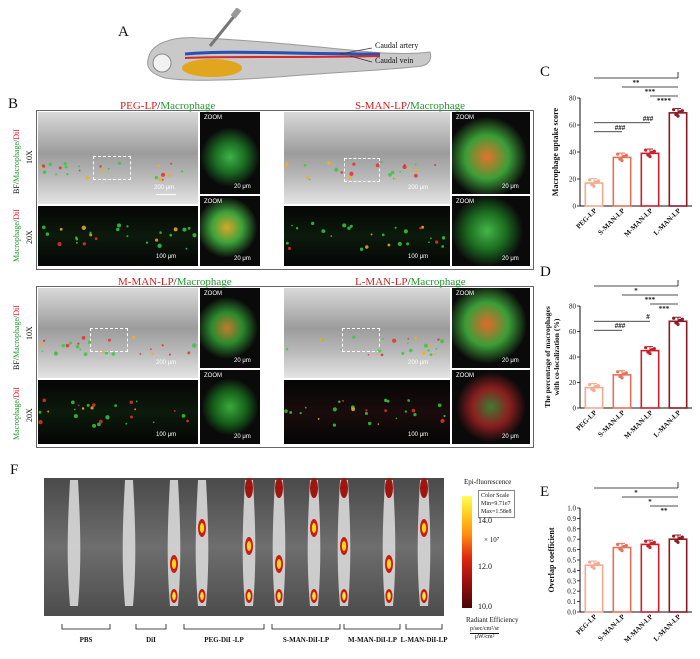 This screenshot has height=659, width=700. What do you see at coordinates (394, 60) in the screenshot?
I see `caudal-vein-label: Caudal vein` at bounding box center [394, 60].